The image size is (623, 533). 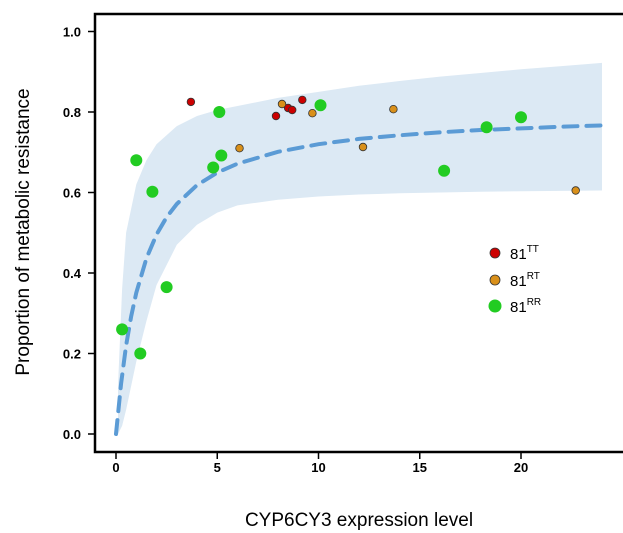 I want to click on y-tick-label-1: 0.2, so click(x=72, y=354).